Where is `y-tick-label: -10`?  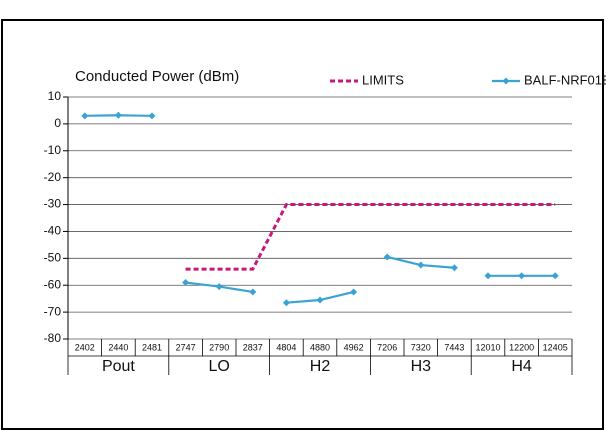
y-tick-label: -10 is located at coordinates (53, 150).